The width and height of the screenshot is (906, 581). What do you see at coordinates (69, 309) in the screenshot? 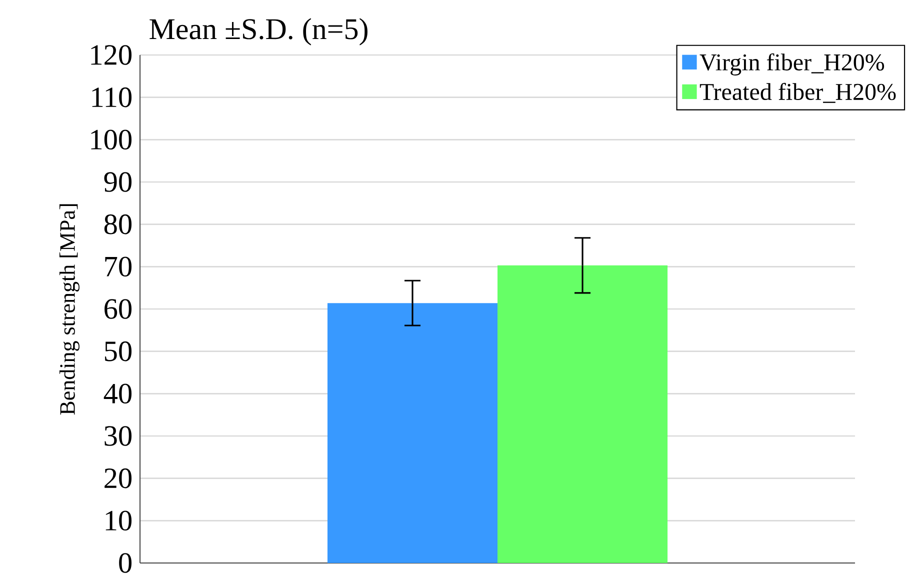
I see `y-axis-title: Bending strength [MPa]` at bounding box center [69, 309].